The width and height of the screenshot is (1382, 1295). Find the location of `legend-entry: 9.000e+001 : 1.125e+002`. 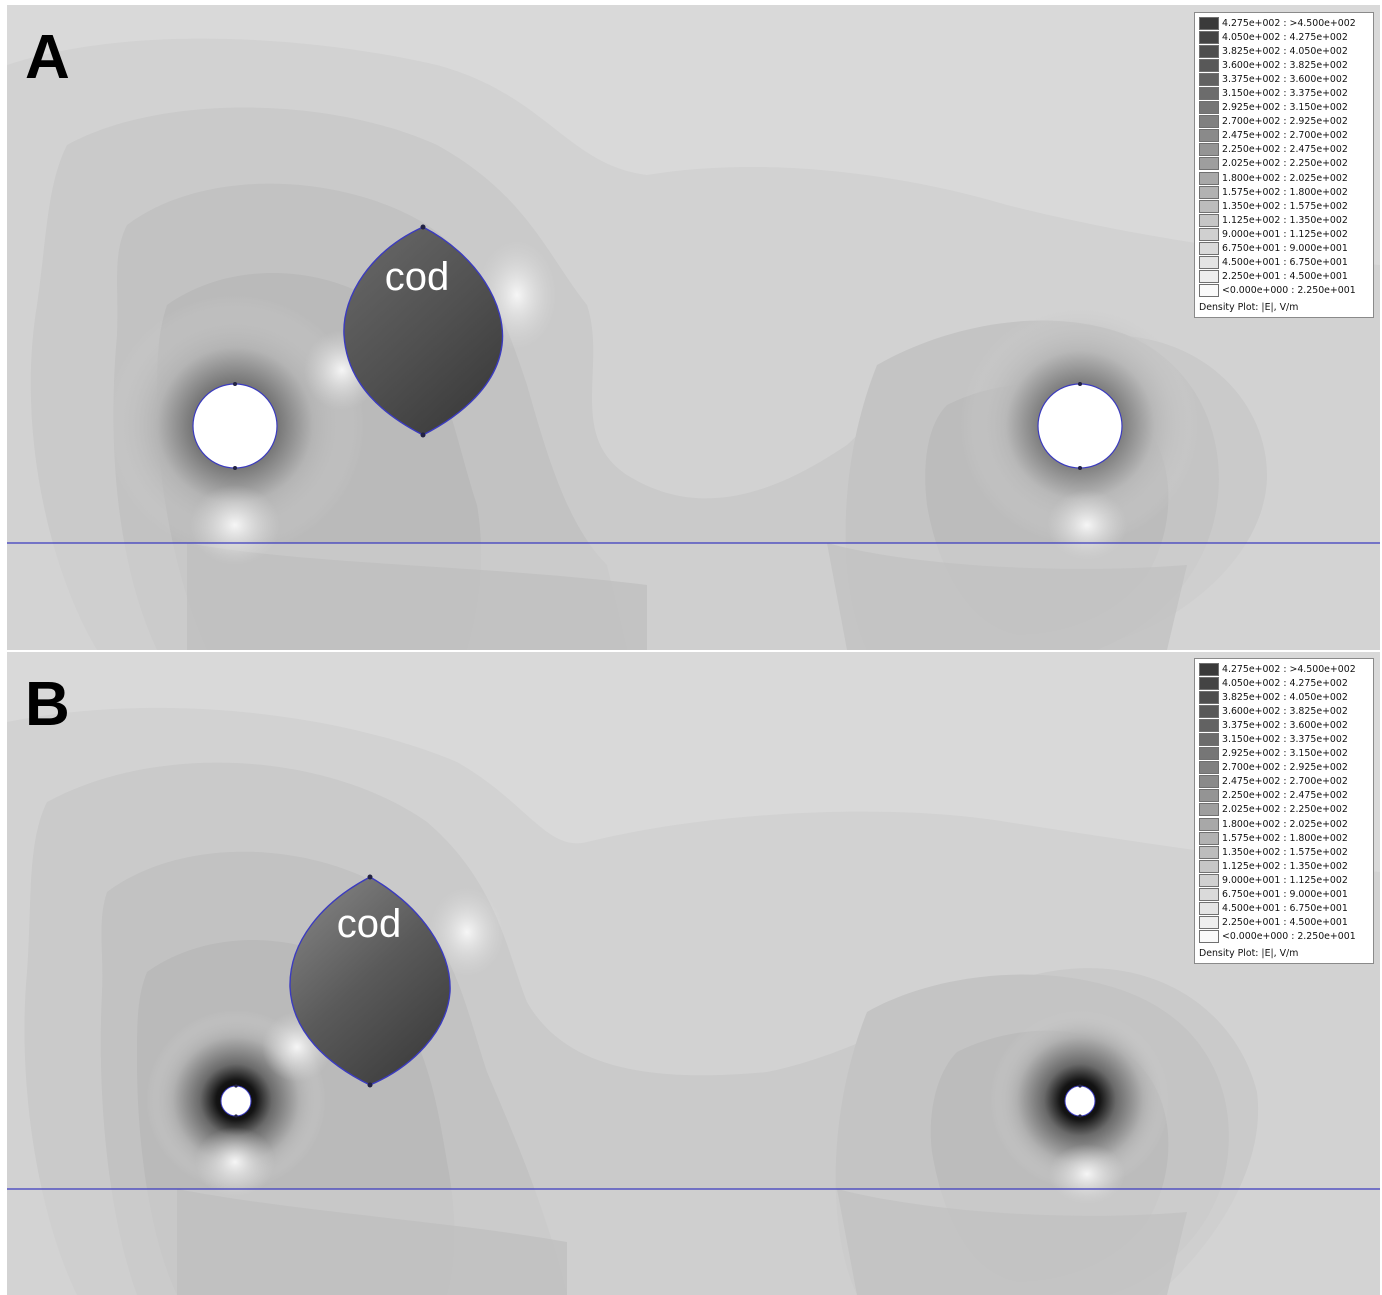

legend-entry: 9.000e+001 : 1.125e+002 is located at coordinates (1284, 234).